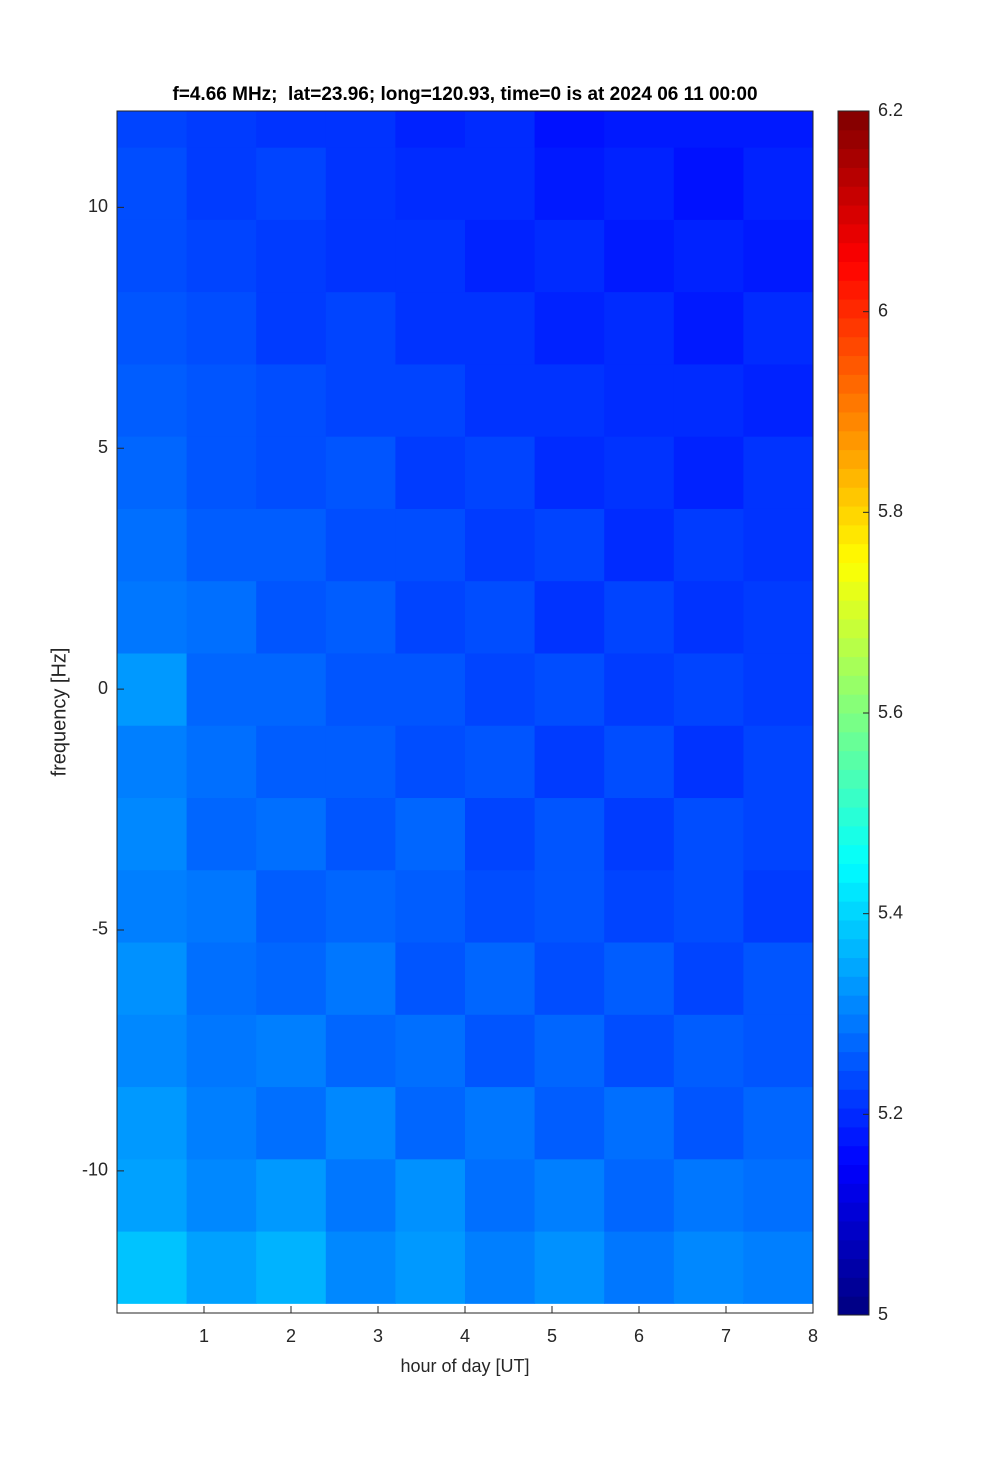  I want to click on x-tick-label: 5, so click(552, 1336).